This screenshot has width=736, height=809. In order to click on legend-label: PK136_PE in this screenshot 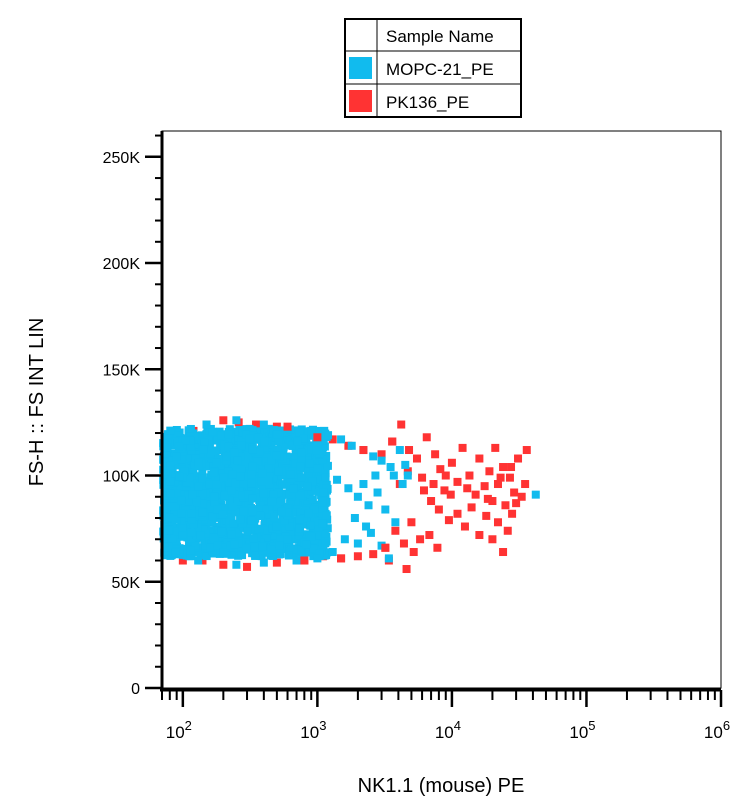, I will do `click(427, 102)`.